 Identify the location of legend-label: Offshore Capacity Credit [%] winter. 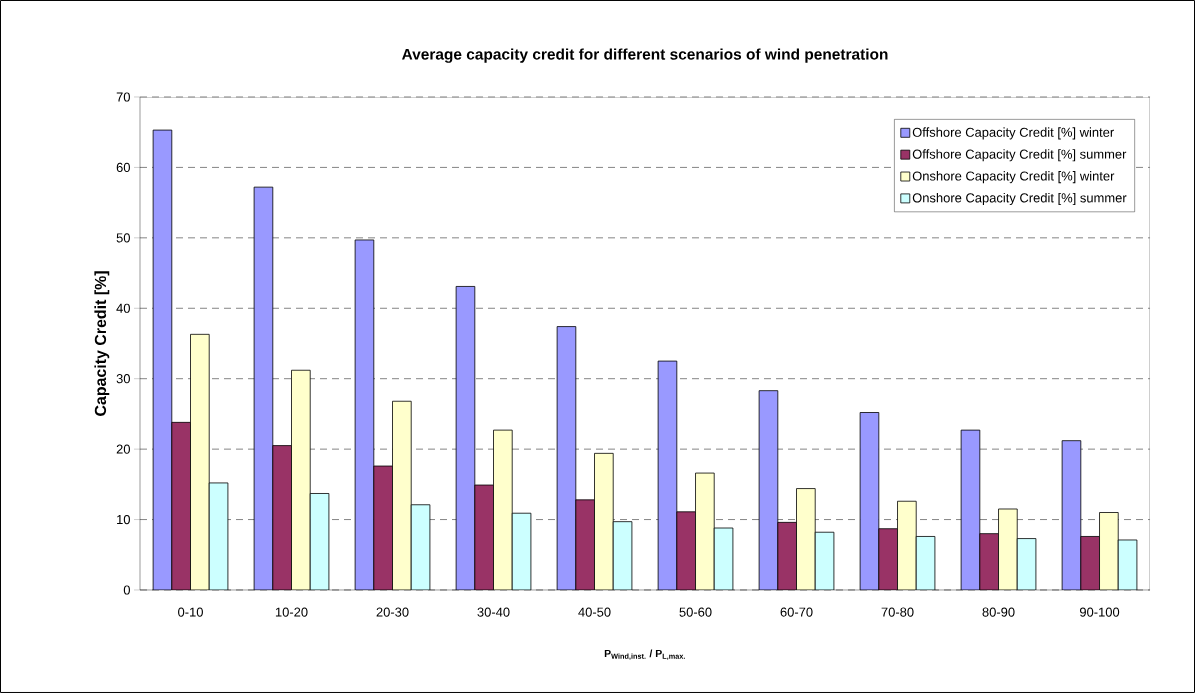
(1013, 133).